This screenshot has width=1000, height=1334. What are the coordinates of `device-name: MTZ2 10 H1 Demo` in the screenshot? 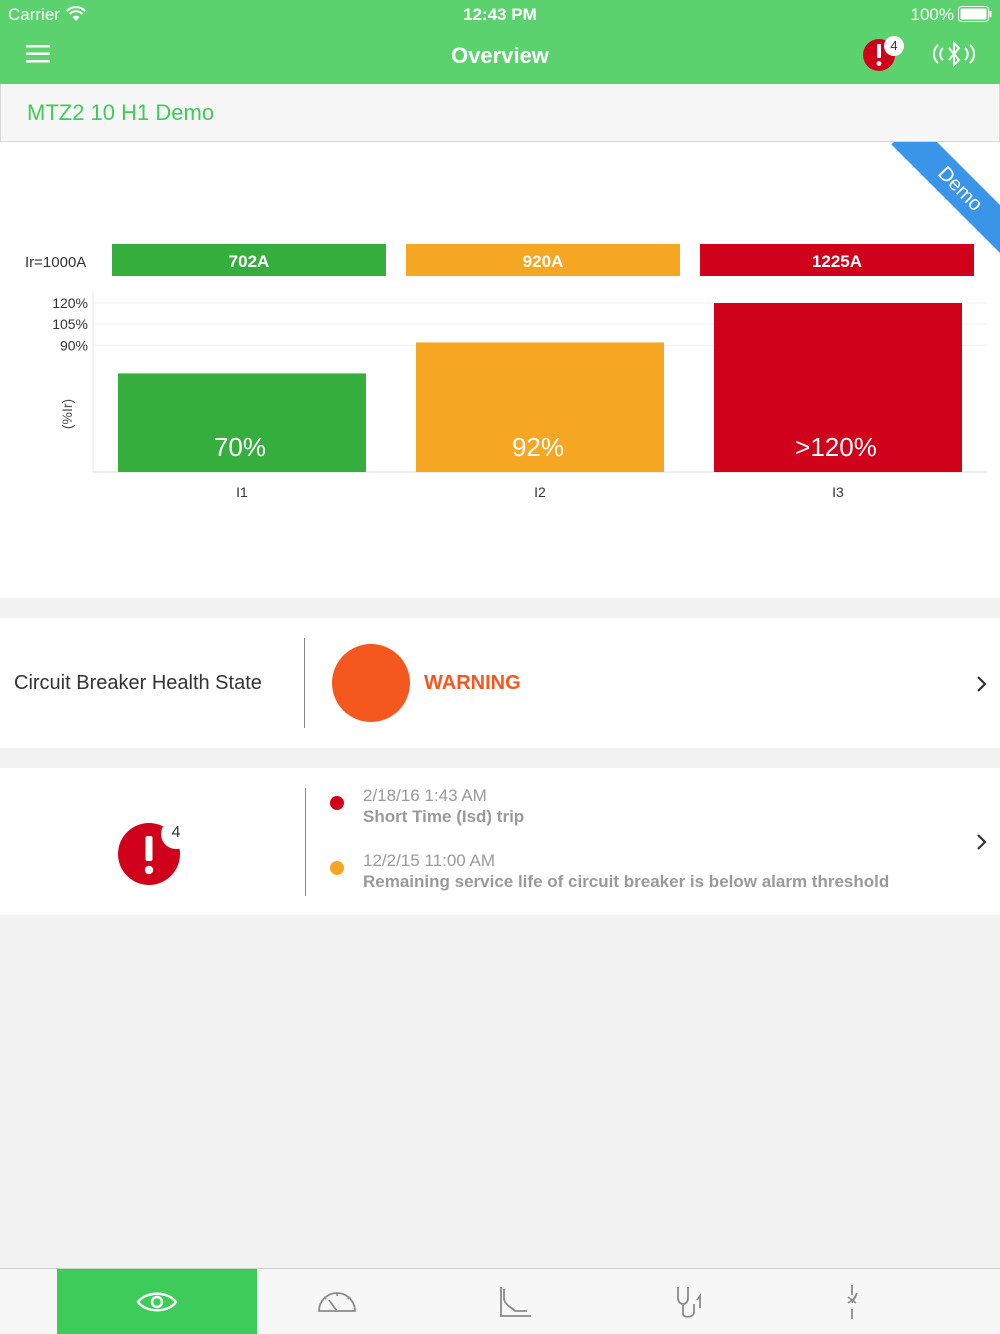 It's located at (121, 112).